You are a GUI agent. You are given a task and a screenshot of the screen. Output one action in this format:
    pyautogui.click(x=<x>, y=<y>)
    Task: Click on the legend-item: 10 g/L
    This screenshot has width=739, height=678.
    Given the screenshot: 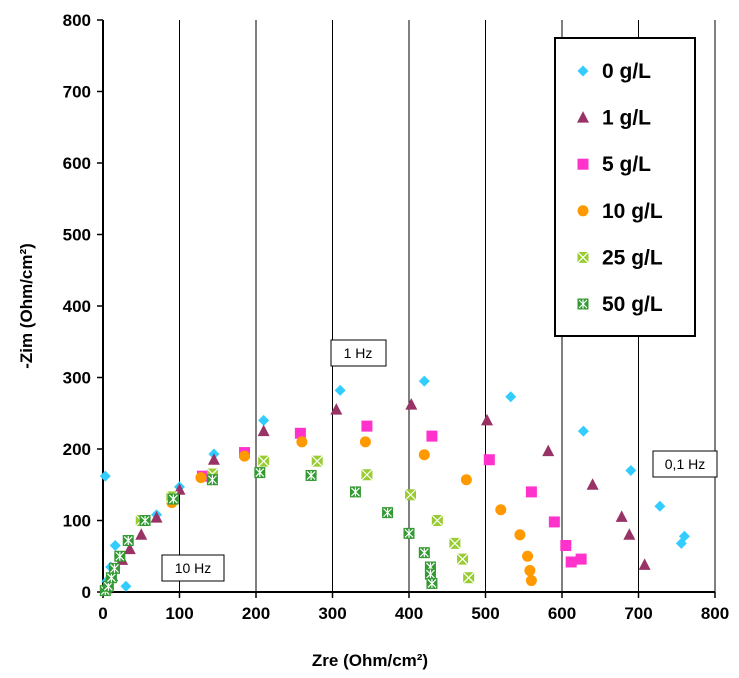 What is the action you would take?
    pyautogui.click(x=620, y=211)
    